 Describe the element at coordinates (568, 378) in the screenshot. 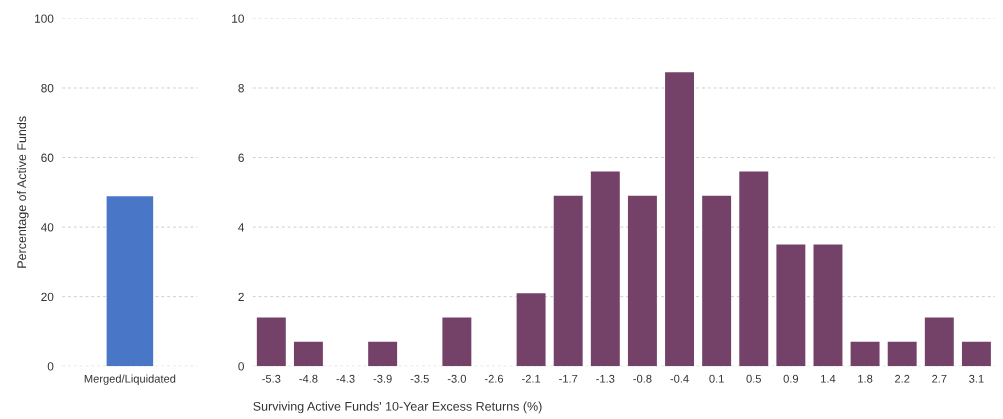

I see `x-tick-label: -1.7` at that location.